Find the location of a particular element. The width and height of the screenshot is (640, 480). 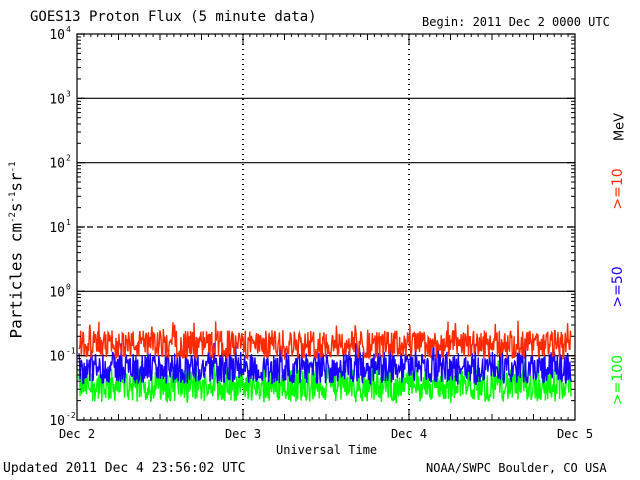

legend-series-100: >=100 is located at coordinates (618, 380).